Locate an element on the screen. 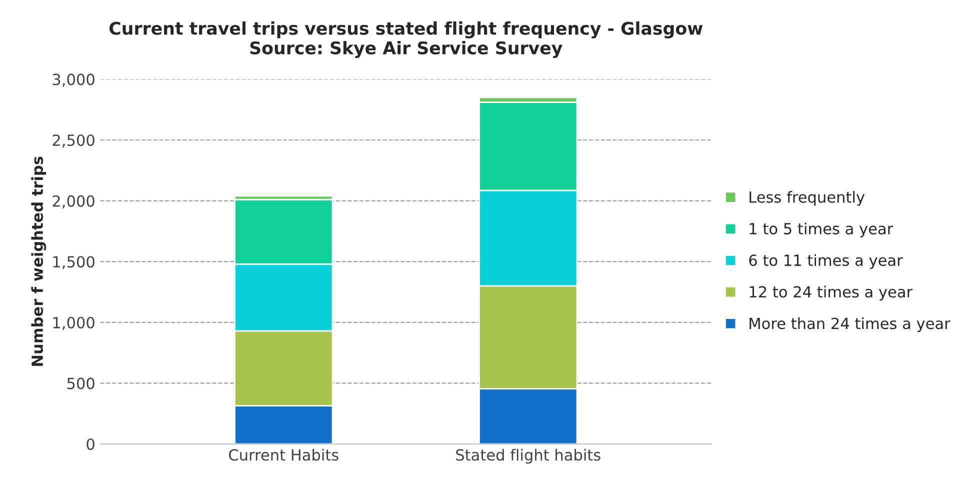  y-tick-label: 2,500 is located at coordinates (73, 141).